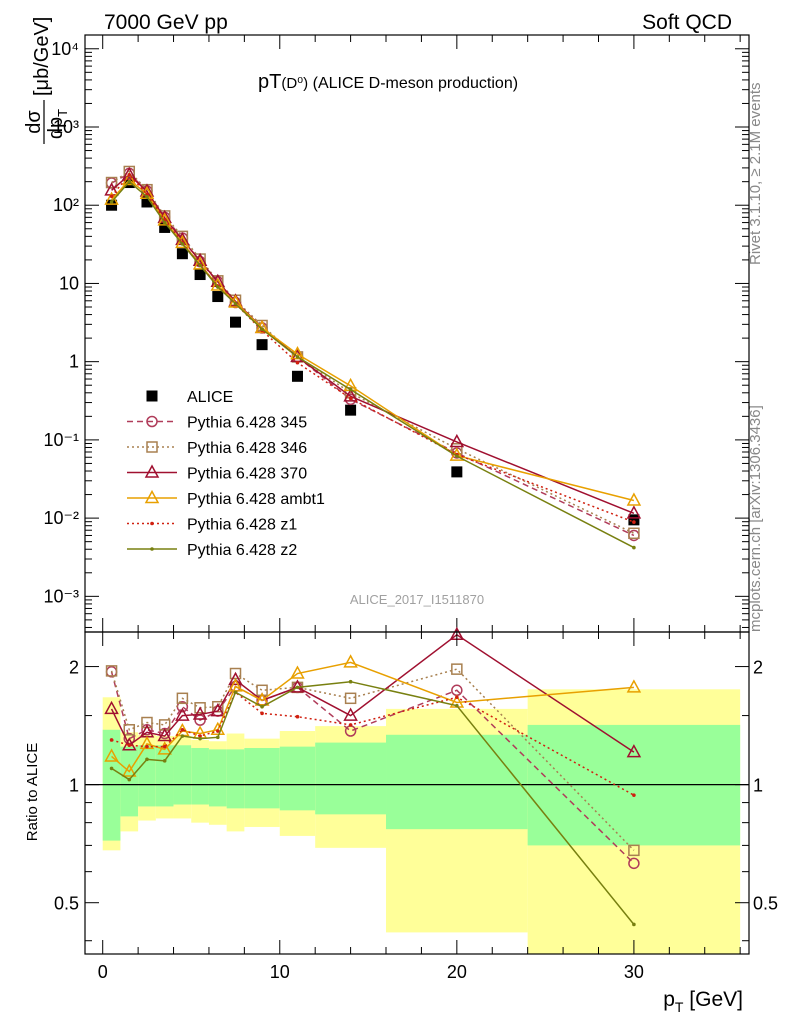 Image resolution: width=786 pixels, height=1024 pixels. Describe the element at coordinates (66, 127) in the screenshot. I see `y-tick-label: 10³` at that location.